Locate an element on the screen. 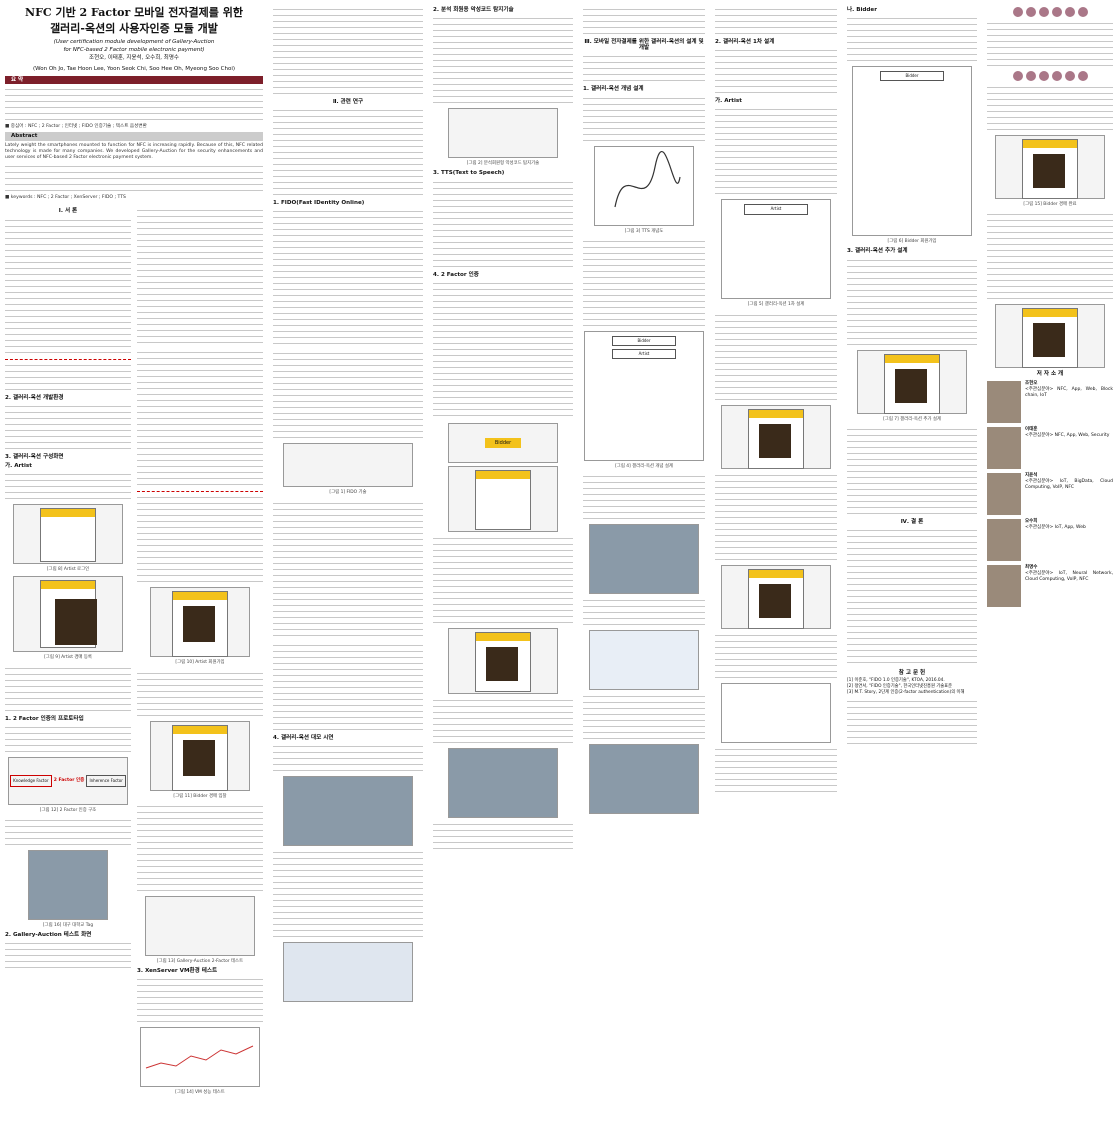 The width and height of the screenshot is (1118, 1127). author-name: 조현오 is located at coordinates (1031, 384).